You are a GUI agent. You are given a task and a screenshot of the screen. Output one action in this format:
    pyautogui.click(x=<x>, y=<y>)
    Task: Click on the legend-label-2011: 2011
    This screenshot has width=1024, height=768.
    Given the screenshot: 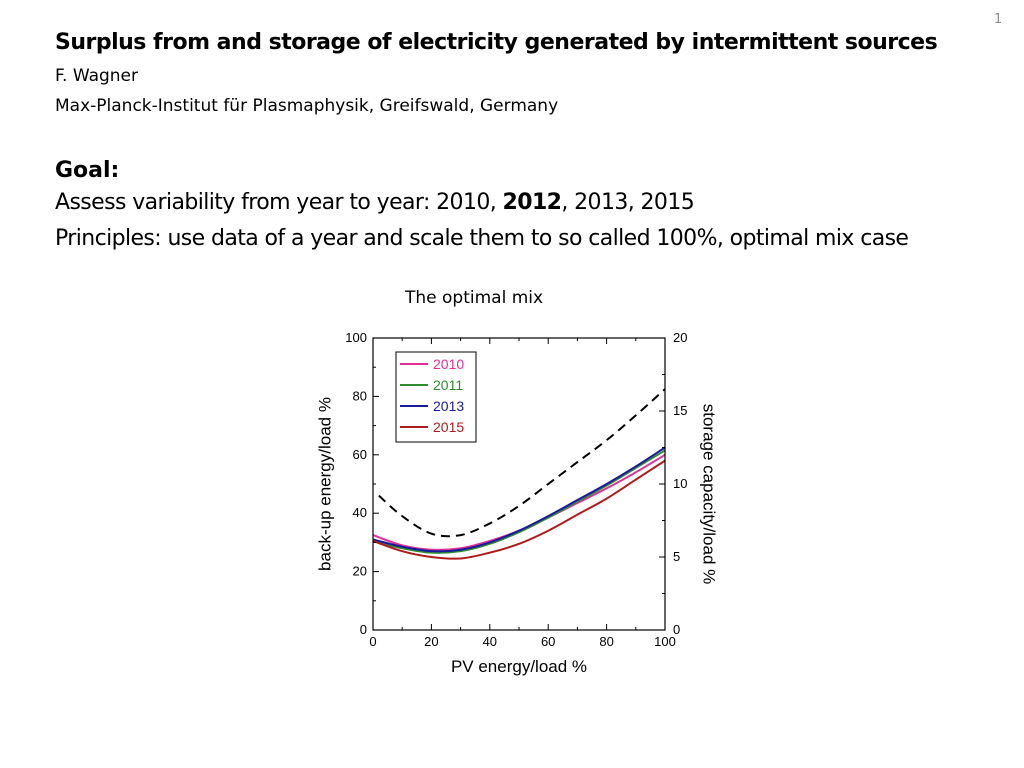 What is the action you would take?
    pyautogui.click(x=448, y=385)
    